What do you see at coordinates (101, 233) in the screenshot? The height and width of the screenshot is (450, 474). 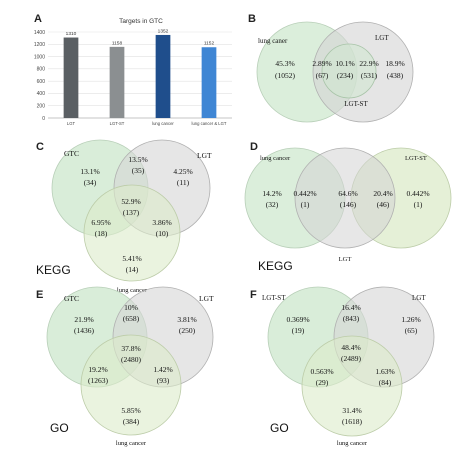 I see `venn-c-region-count: (18)` at bounding box center [101, 233].